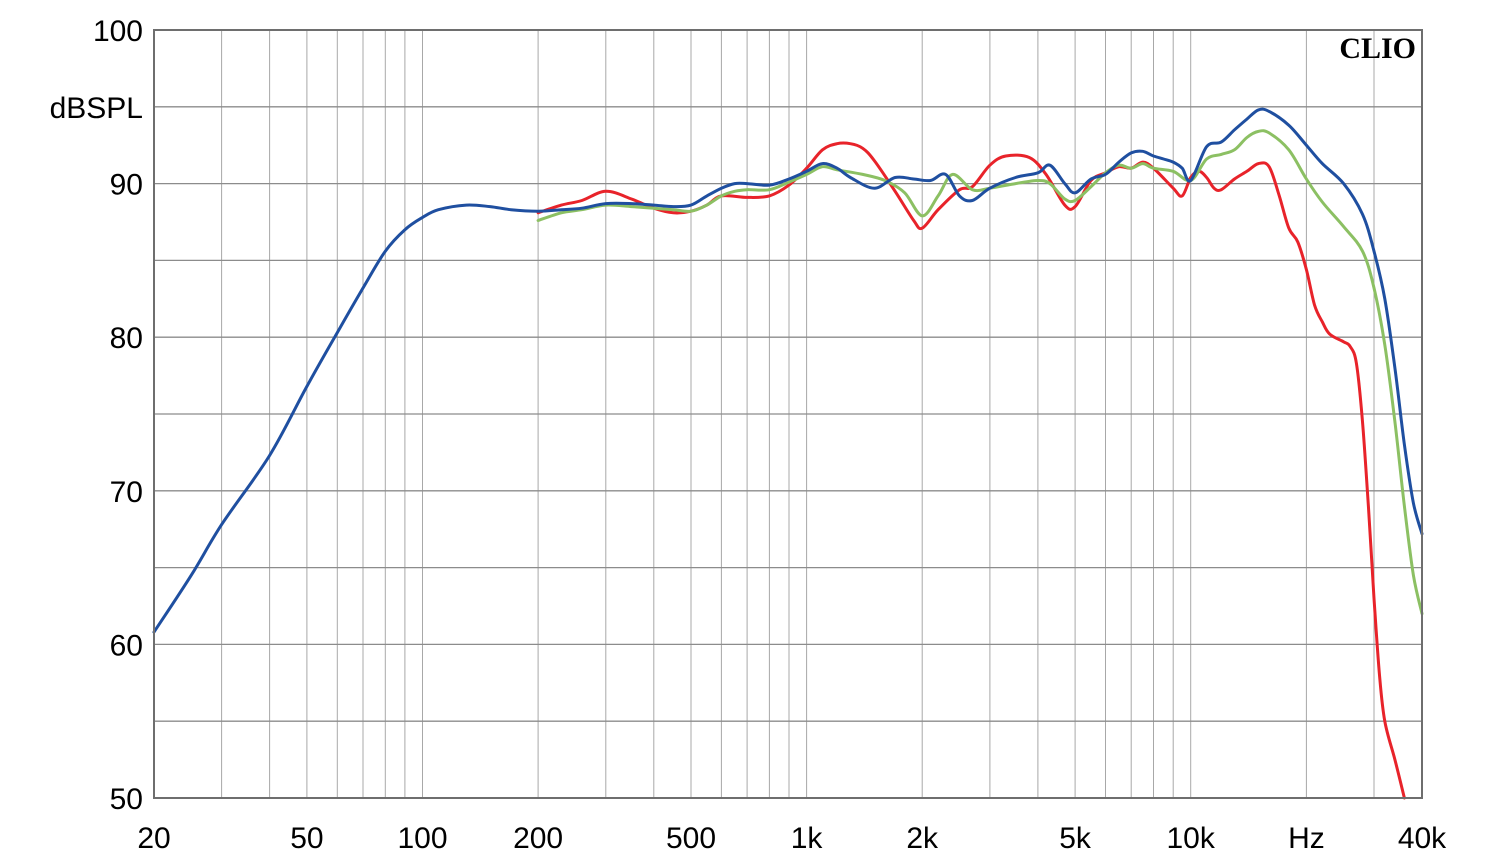  What do you see at coordinates (126, 645) in the screenshot?
I see `y-tick-label: 60` at bounding box center [126, 645].